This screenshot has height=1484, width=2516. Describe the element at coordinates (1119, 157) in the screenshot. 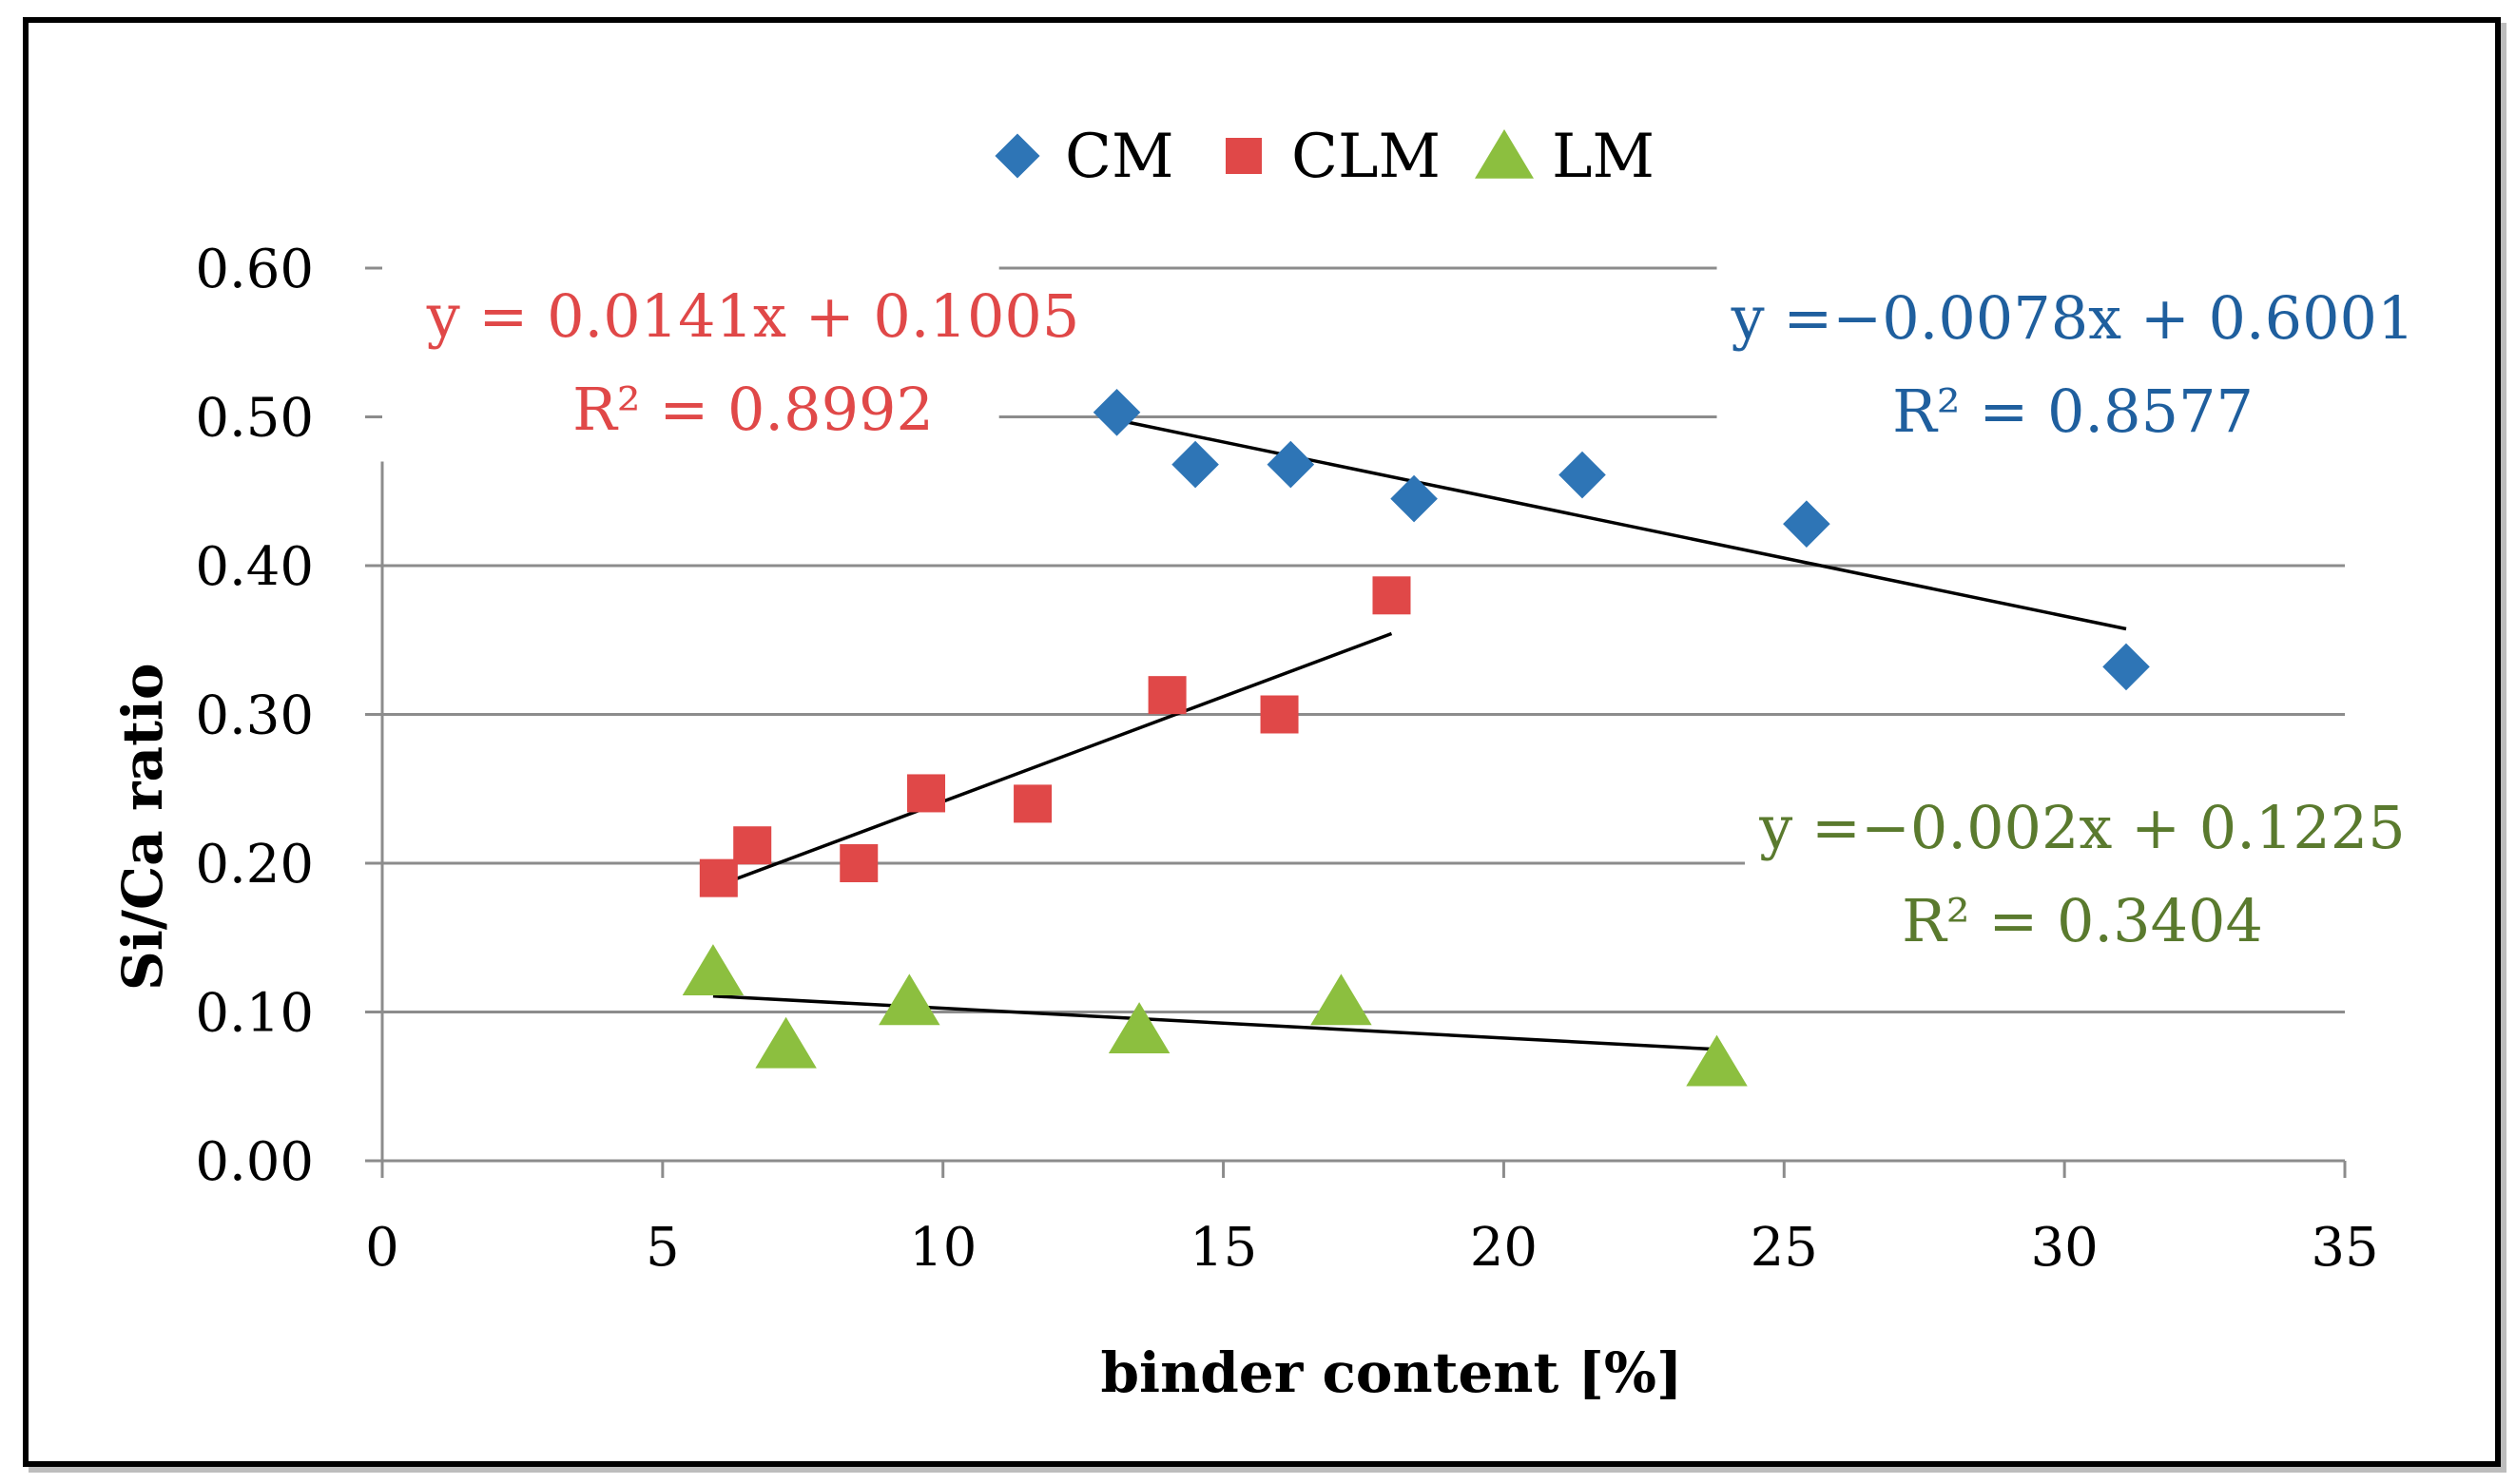

I see `legend-label-cm: CM` at that location.